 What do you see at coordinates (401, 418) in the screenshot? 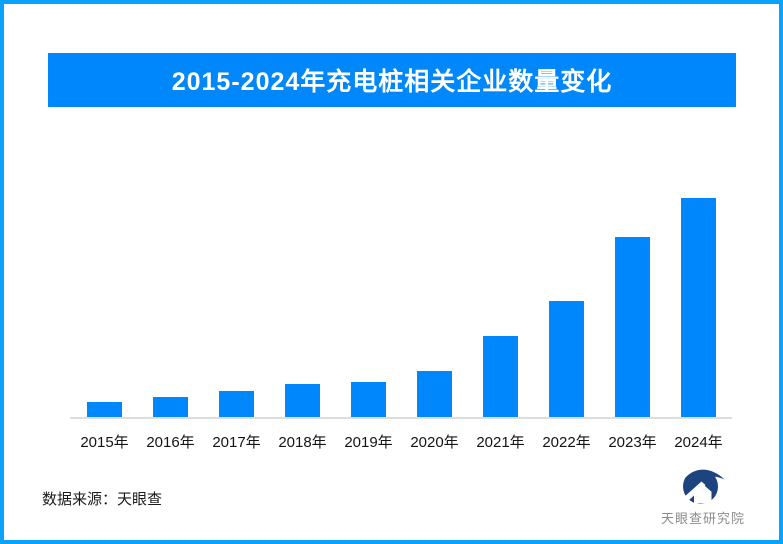
I see `x-axis-line` at bounding box center [401, 418].